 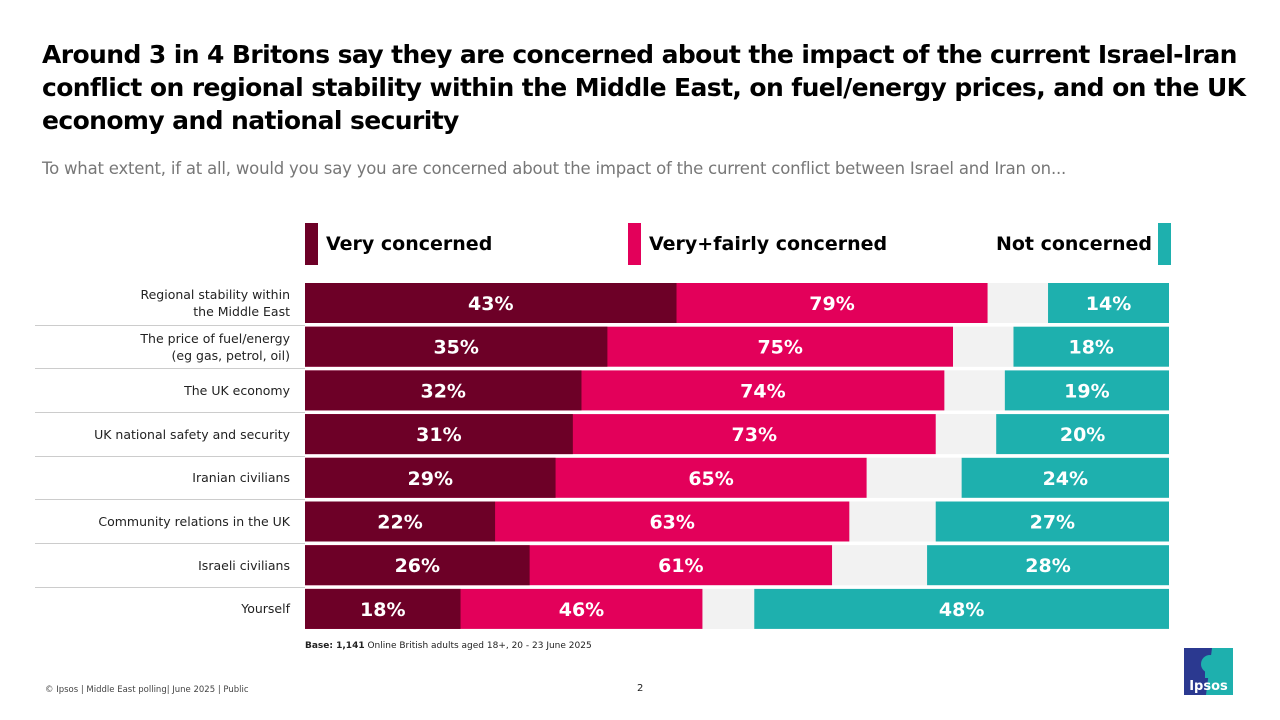 I want to click on data-label-very-concerned: 35%, so click(x=455, y=348).